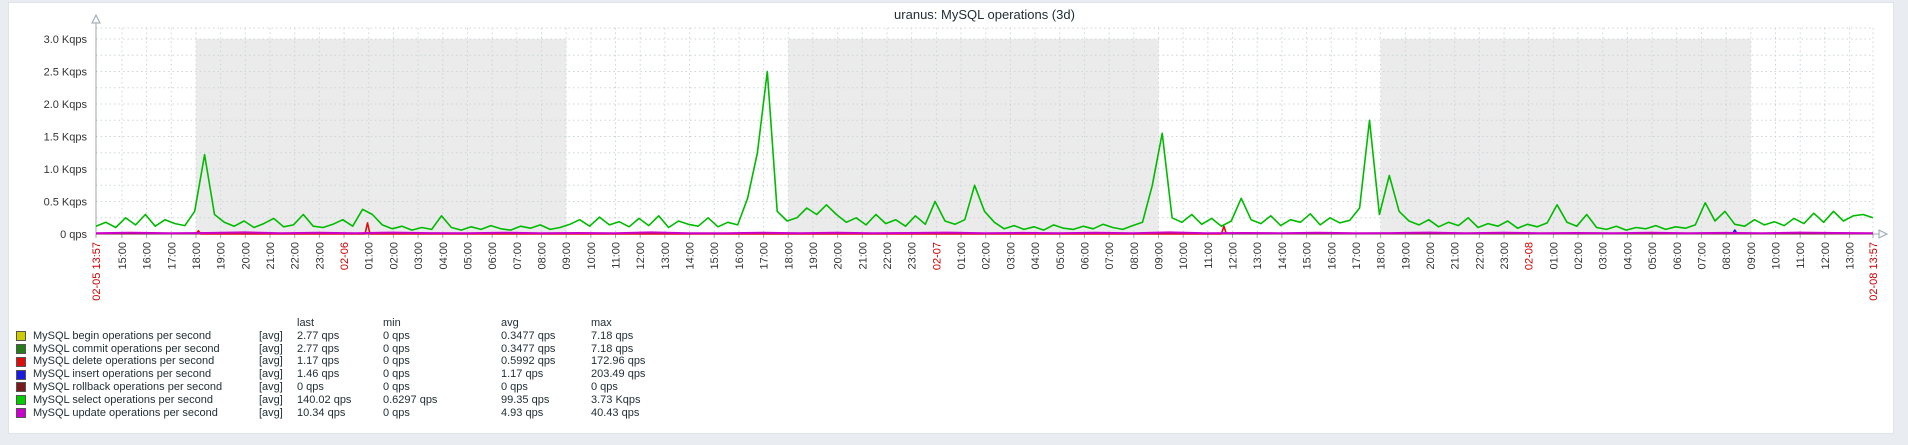 This screenshot has height=445, width=1908. What do you see at coordinates (528, 361) in the screenshot?
I see `legend-value-avg: 0.5992 qps` at bounding box center [528, 361].